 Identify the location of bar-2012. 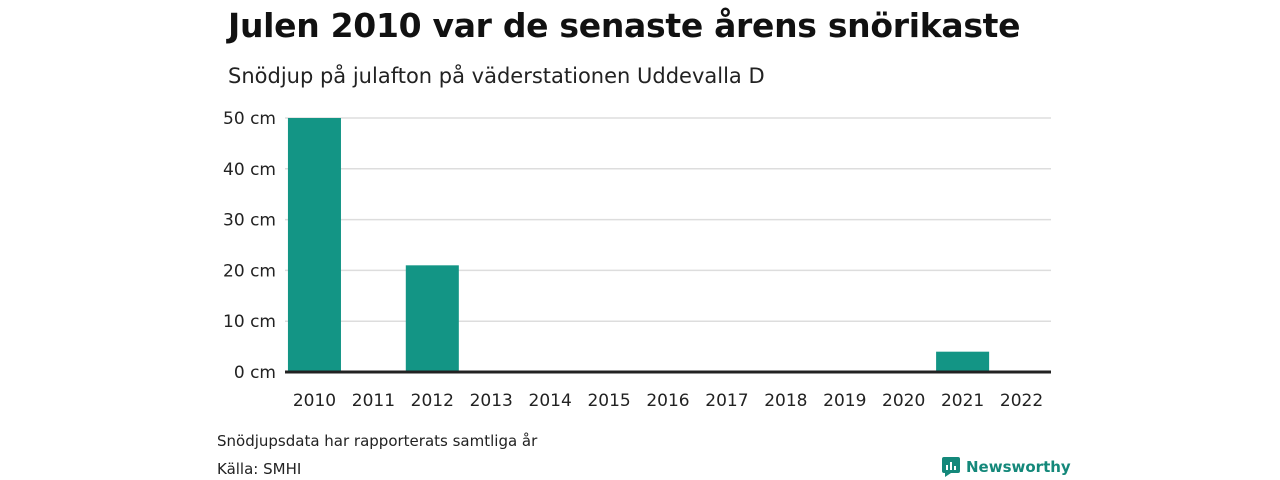
(432, 318).